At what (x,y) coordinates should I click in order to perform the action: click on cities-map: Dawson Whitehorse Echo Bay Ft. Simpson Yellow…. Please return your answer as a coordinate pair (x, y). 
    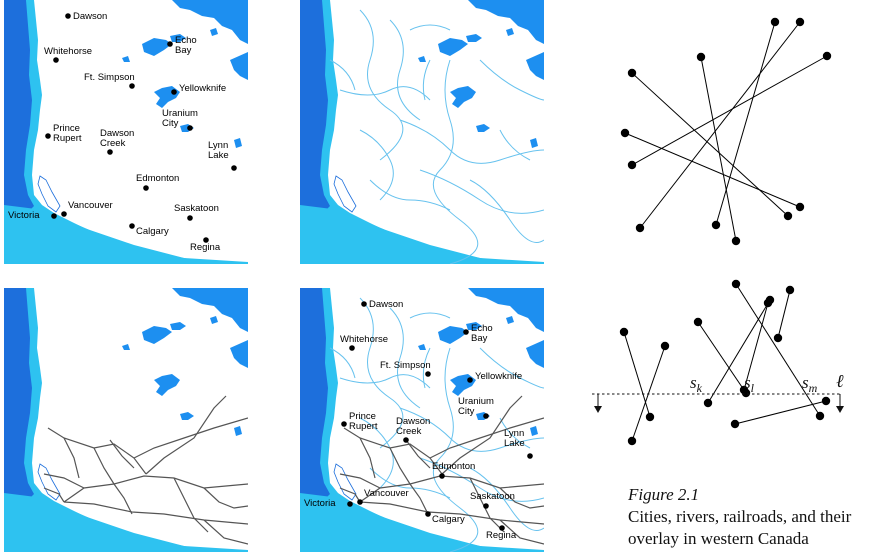
    Looking at the image, I should click on (126, 132).